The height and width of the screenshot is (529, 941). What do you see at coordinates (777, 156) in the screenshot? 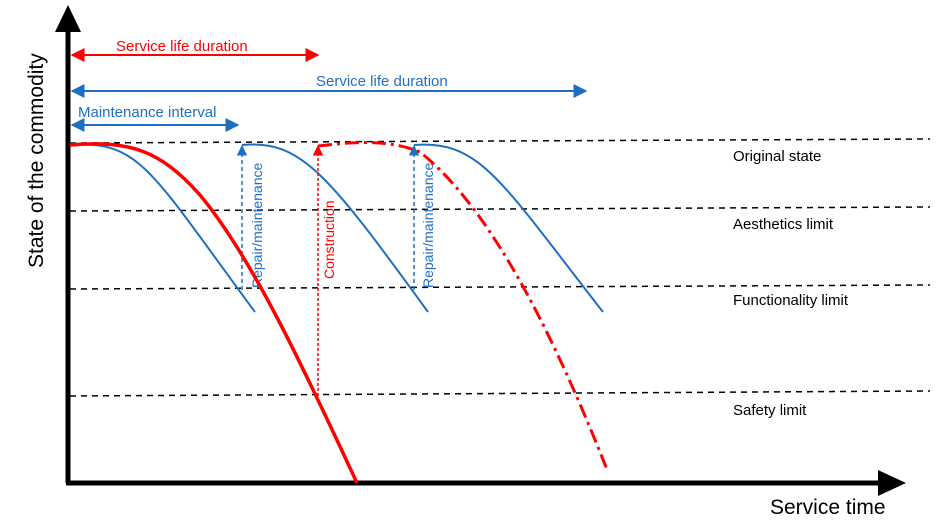
I see `original-state-label: Original state` at bounding box center [777, 156].